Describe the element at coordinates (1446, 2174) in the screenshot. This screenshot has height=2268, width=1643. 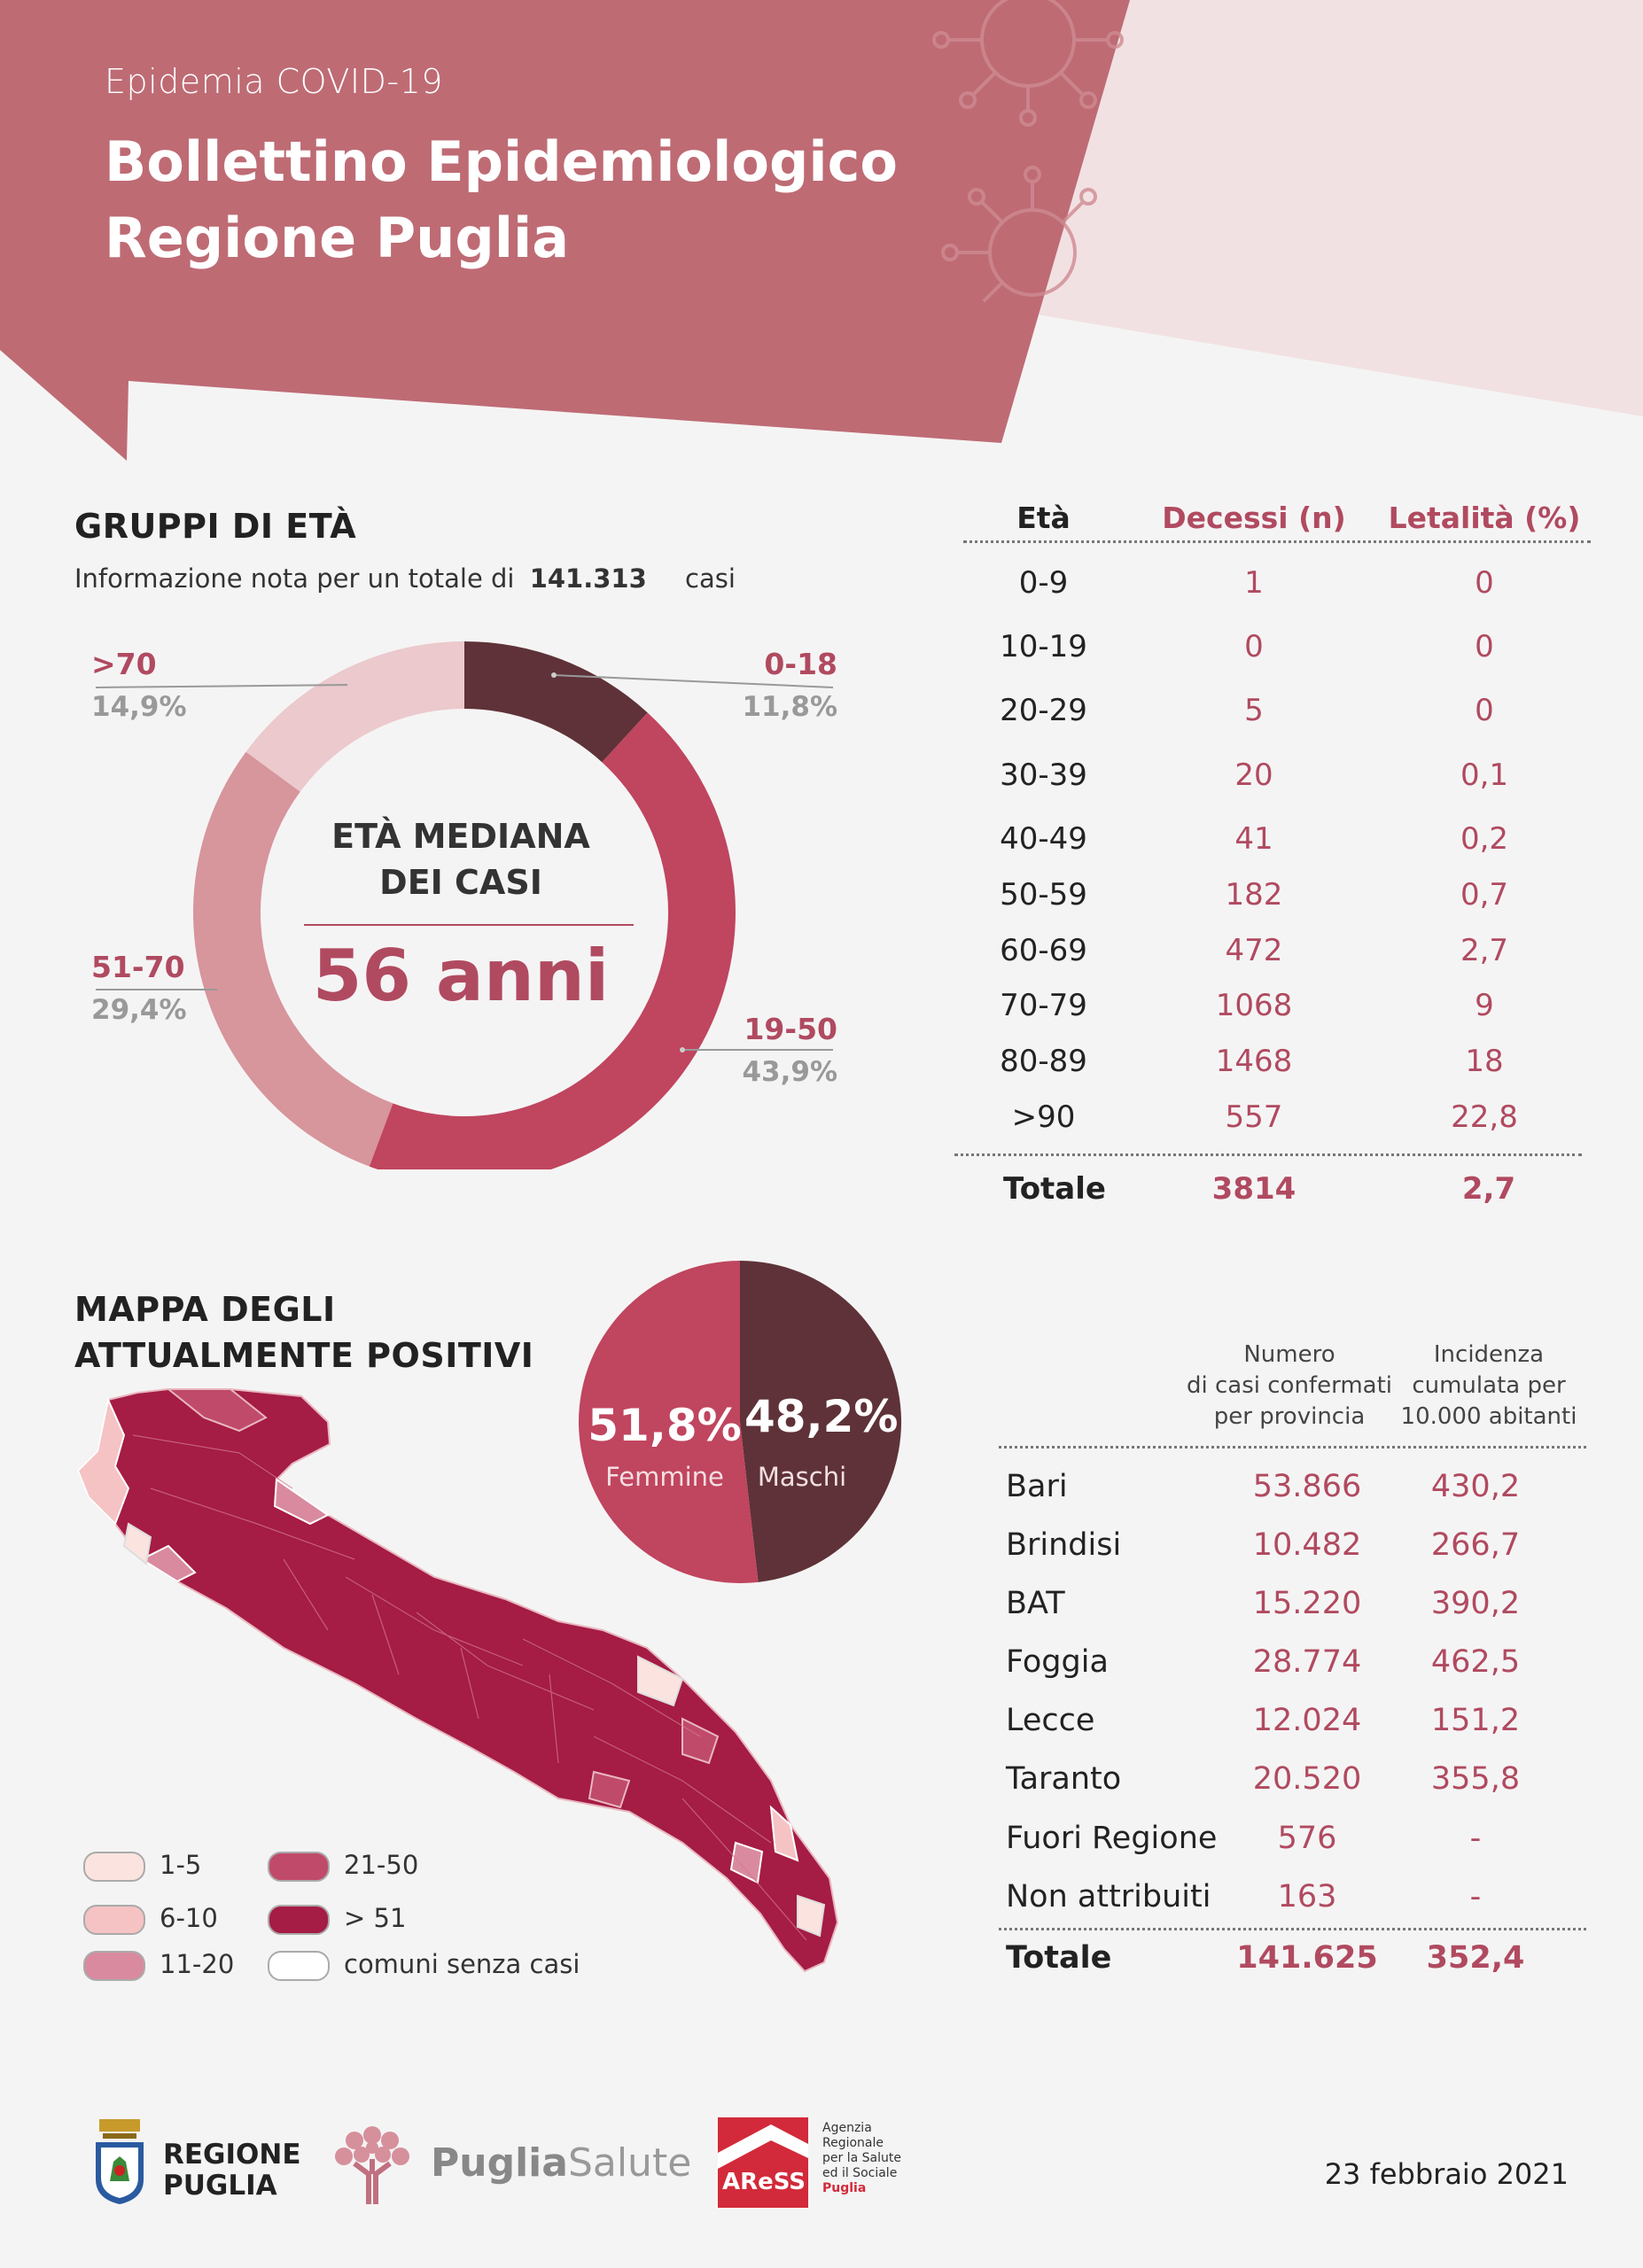
I see `report-date: 23 febbraio 2021` at that location.